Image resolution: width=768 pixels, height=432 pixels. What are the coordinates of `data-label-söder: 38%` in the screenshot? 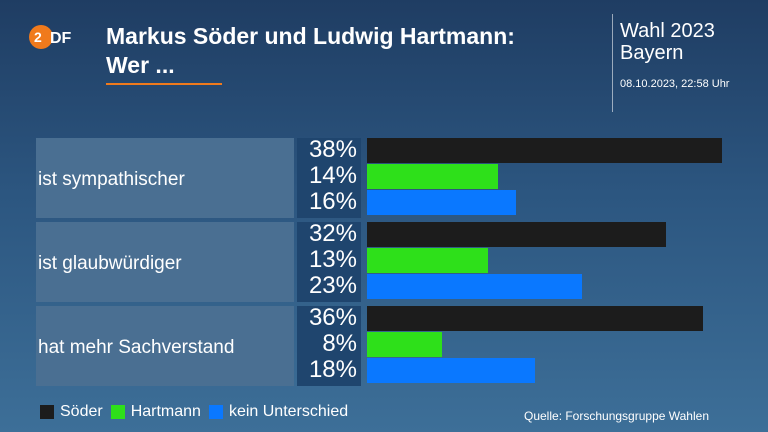 It's located at (332, 149).